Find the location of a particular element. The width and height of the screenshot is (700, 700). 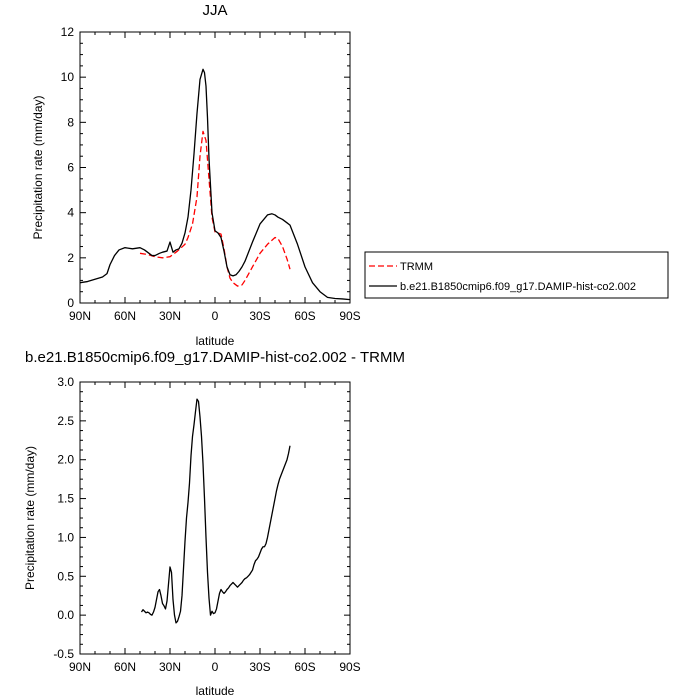

top-series-lines is located at coordinates (215, 184).